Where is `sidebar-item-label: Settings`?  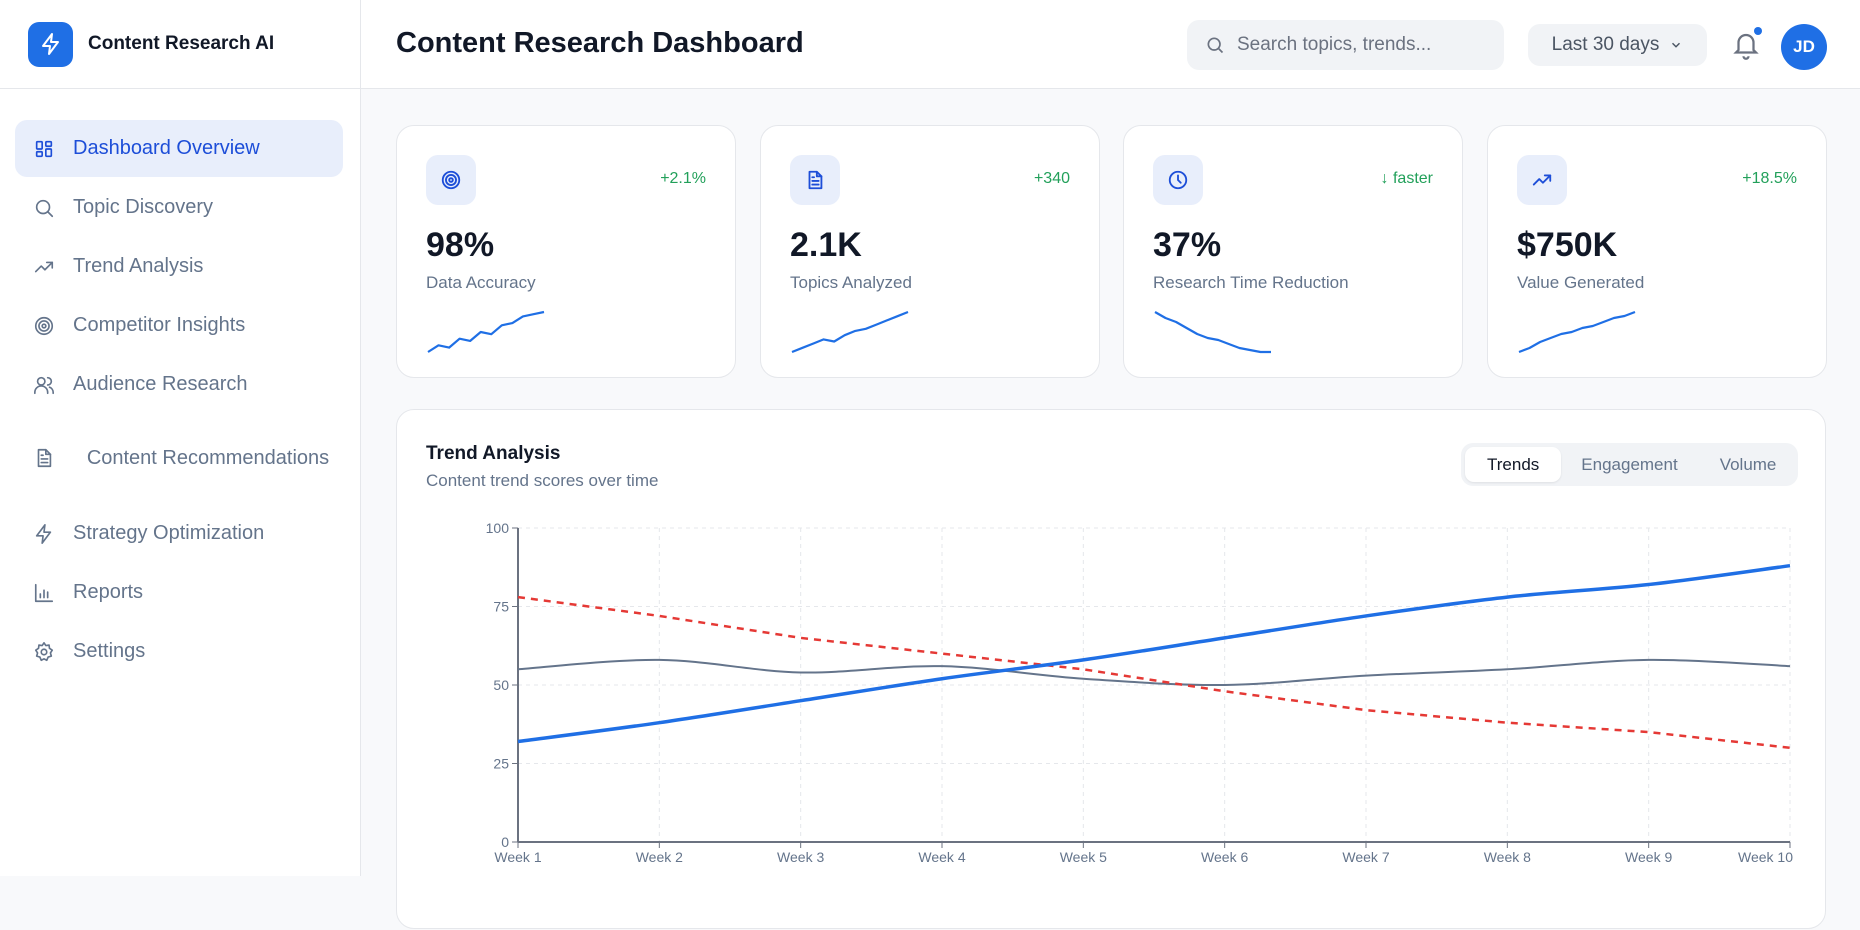 sidebar-item-label: Settings is located at coordinates (109, 651).